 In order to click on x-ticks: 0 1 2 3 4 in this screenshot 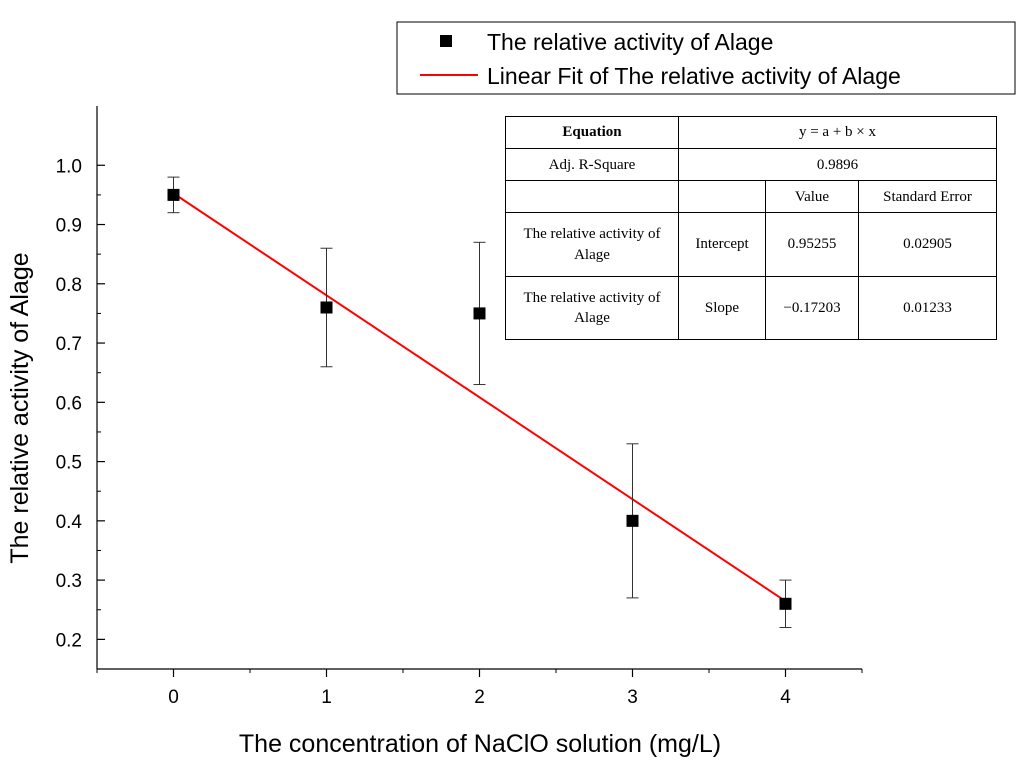, I will do `click(479, 688)`.